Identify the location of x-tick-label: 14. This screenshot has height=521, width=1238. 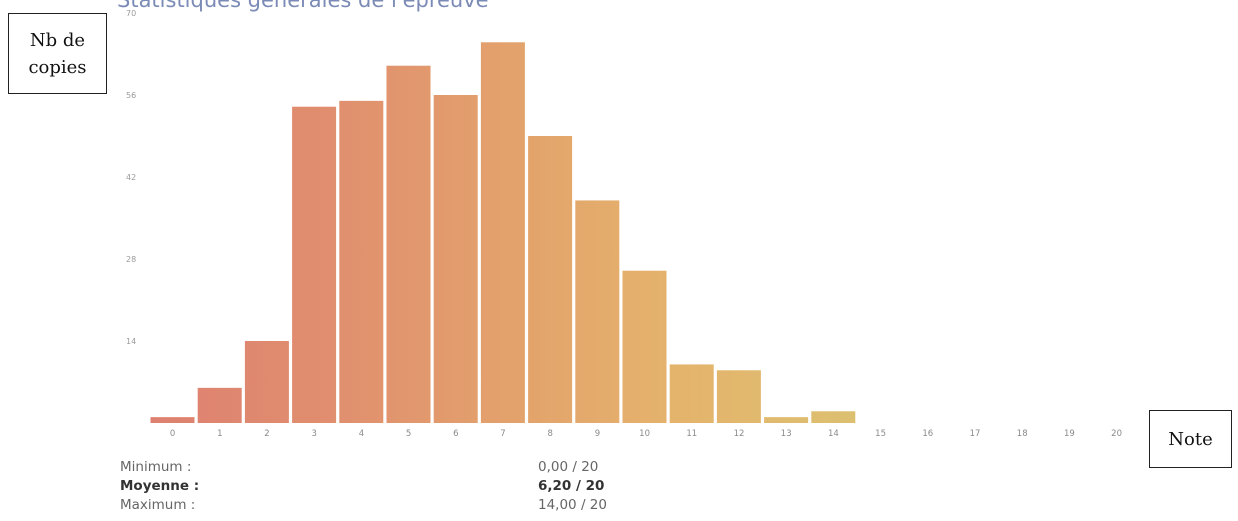
(833, 434).